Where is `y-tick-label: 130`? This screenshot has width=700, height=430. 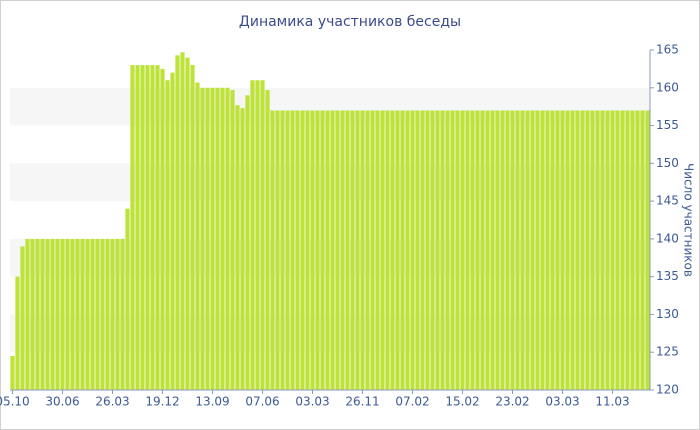 y-tick-label: 130 is located at coordinates (667, 314).